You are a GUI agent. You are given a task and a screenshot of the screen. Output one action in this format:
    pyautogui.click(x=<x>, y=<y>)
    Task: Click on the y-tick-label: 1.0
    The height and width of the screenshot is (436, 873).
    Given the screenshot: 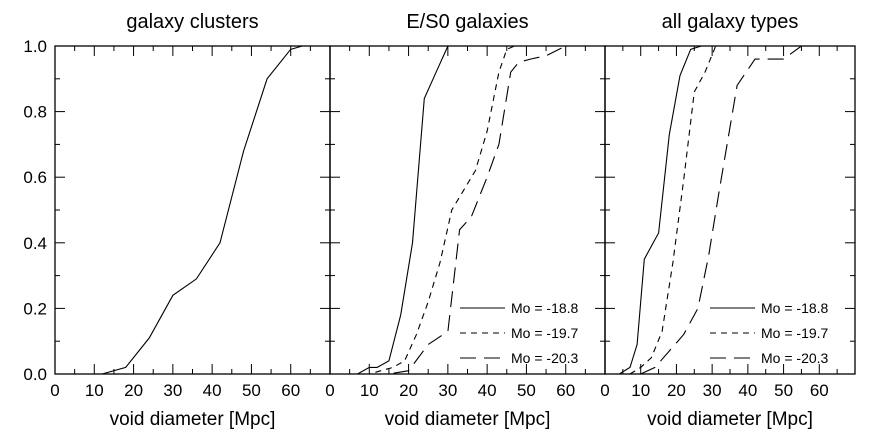 What is the action you would take?
    pyautogui.click(x=35, y=46)
    